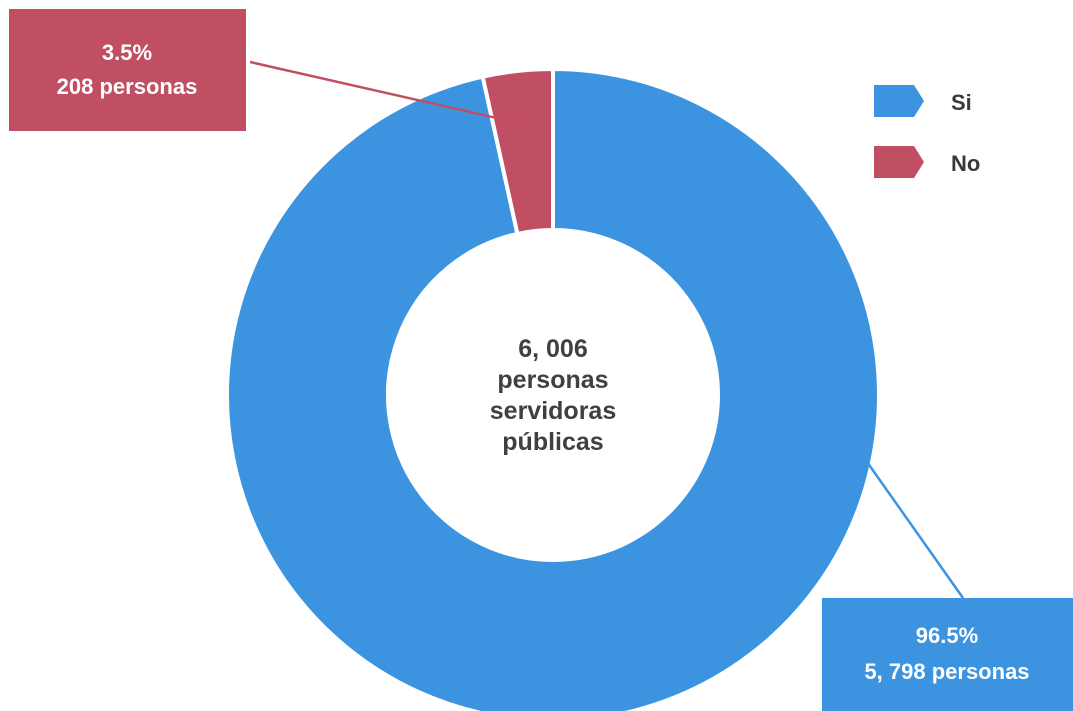 The image size is (1073, 711). I want to click on legend-item-si: Si, so click(923, 101).